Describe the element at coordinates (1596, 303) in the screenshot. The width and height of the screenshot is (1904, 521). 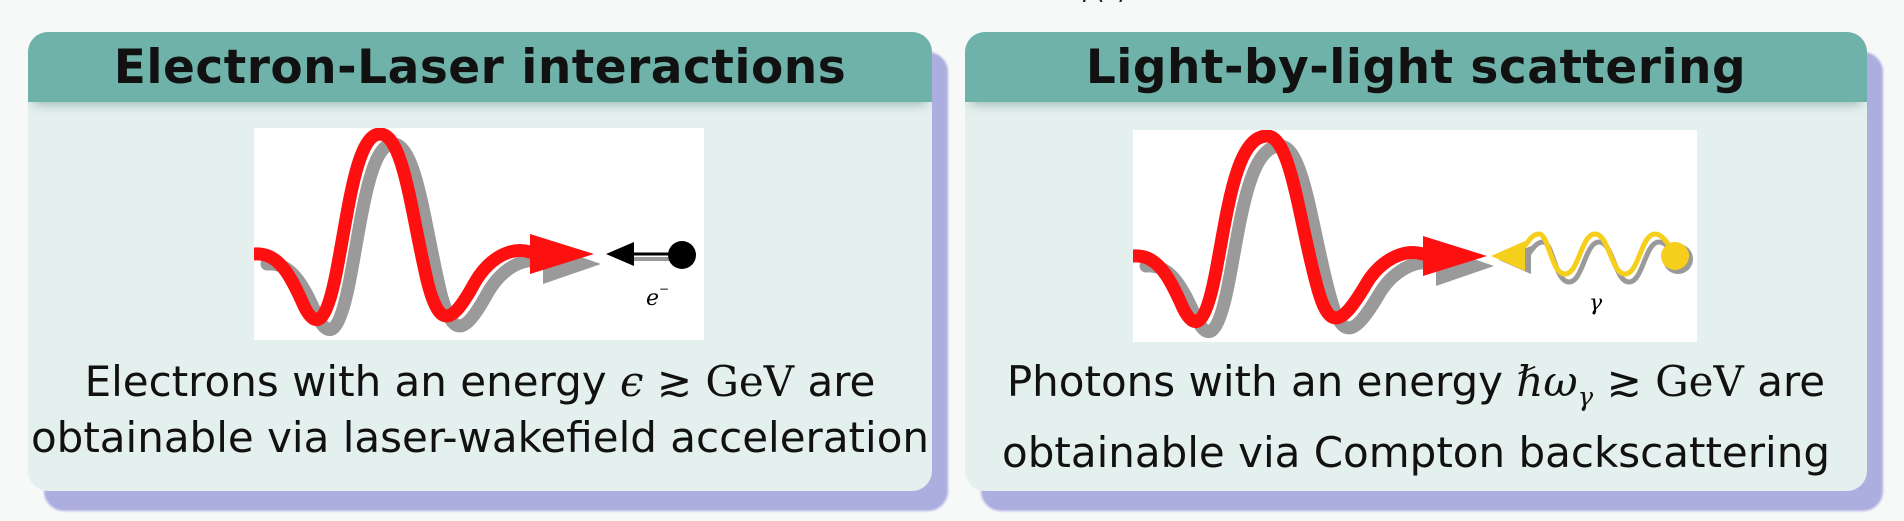
I see `photon-label: γ` at that location.